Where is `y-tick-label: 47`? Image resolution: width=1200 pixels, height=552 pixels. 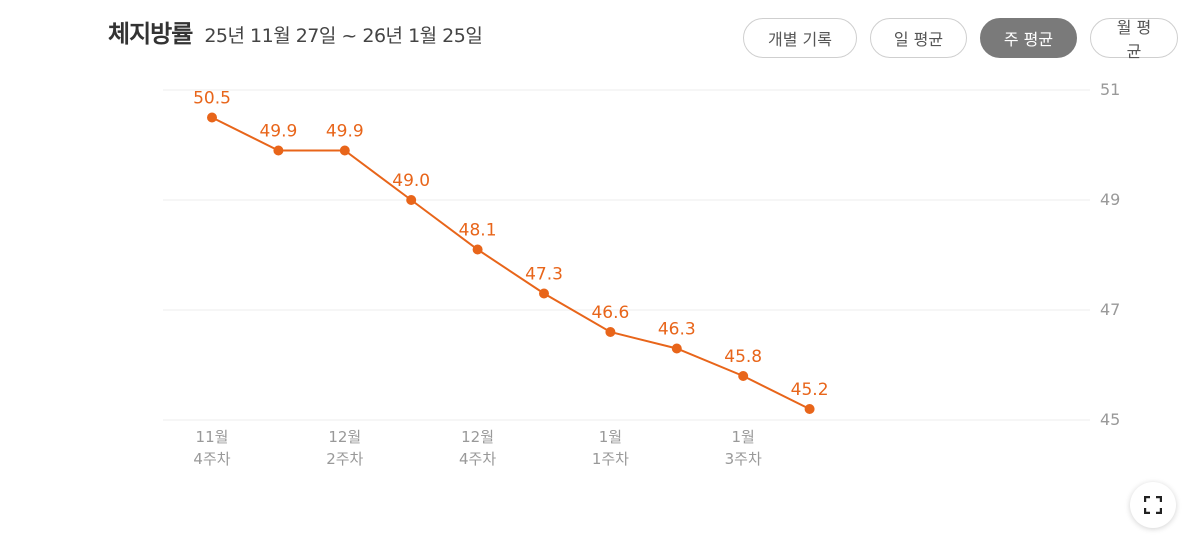 y-tick-label: 47 is located at coordinates (1110, 309).